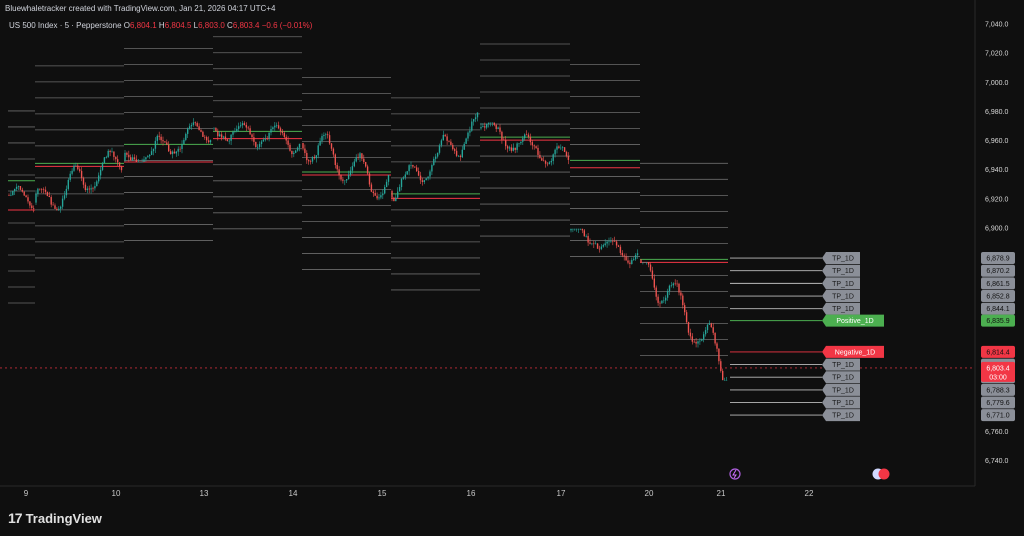 The width and height of the screenshot is (1024, 536). What do you see at coordinates (996, 170) in the screenshot?
I see `price-tick-label: 6,940.0` at bounding box center [996, 170].